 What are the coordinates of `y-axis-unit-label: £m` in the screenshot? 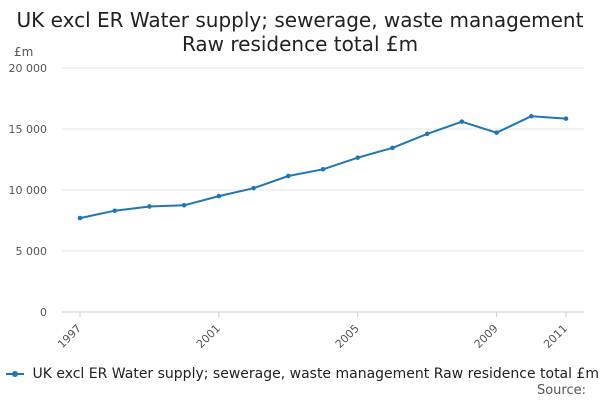 It's located at (24, 52).